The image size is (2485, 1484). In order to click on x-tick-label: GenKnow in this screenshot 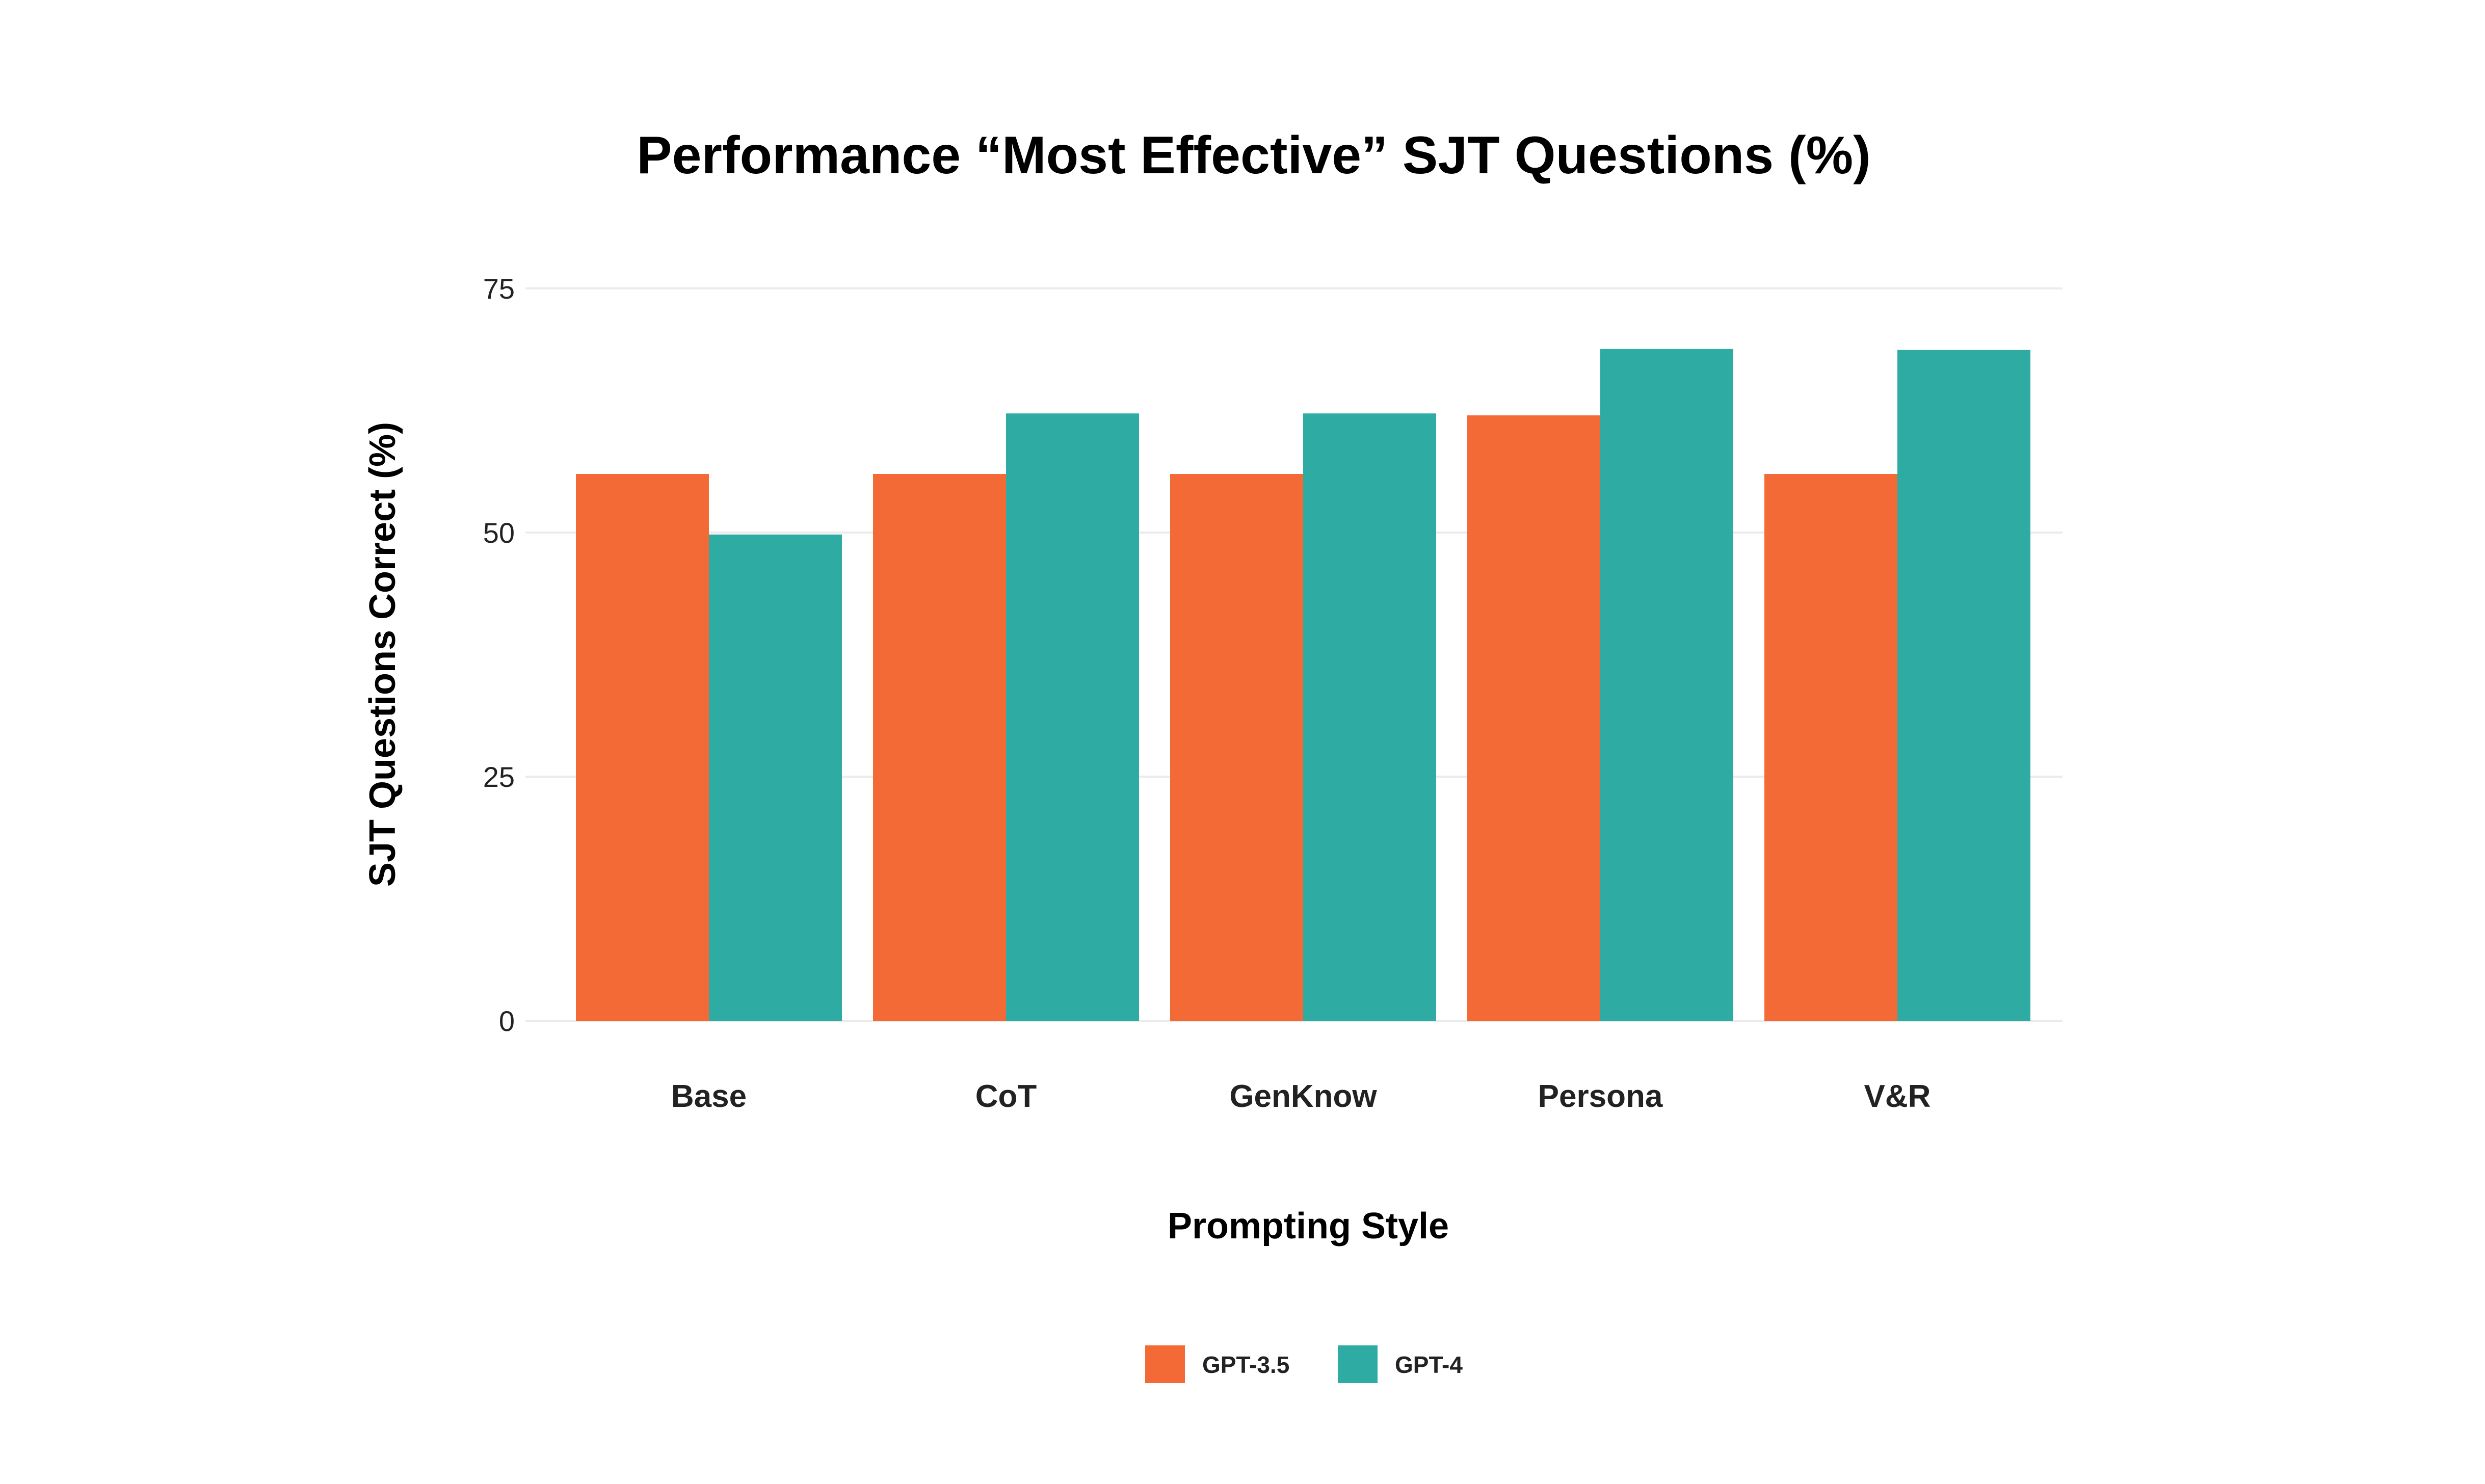, I will do `click(1303, 1096)`.